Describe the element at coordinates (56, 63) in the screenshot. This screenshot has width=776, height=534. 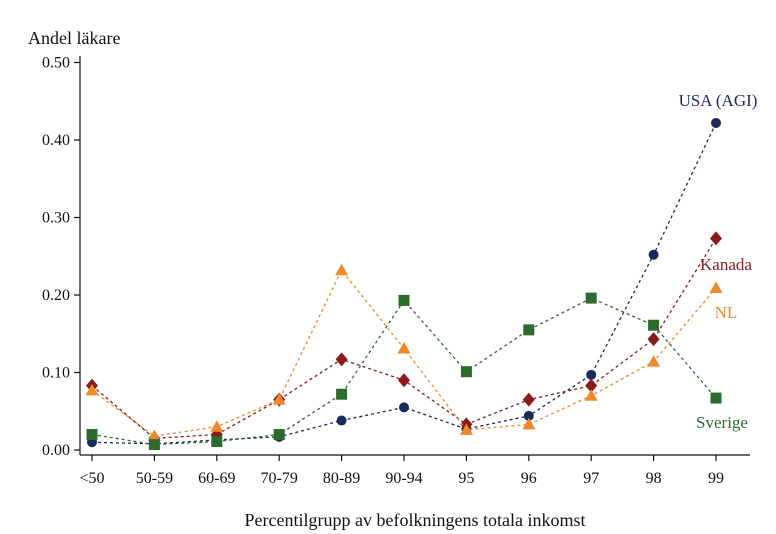
I see `y-tick-label: 0.50` at that location.